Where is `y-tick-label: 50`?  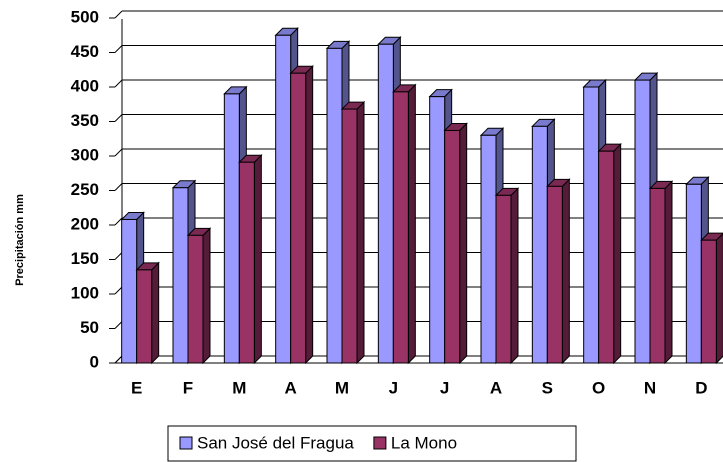 y-tick-label: 50 is located at coordinates (89, 327).